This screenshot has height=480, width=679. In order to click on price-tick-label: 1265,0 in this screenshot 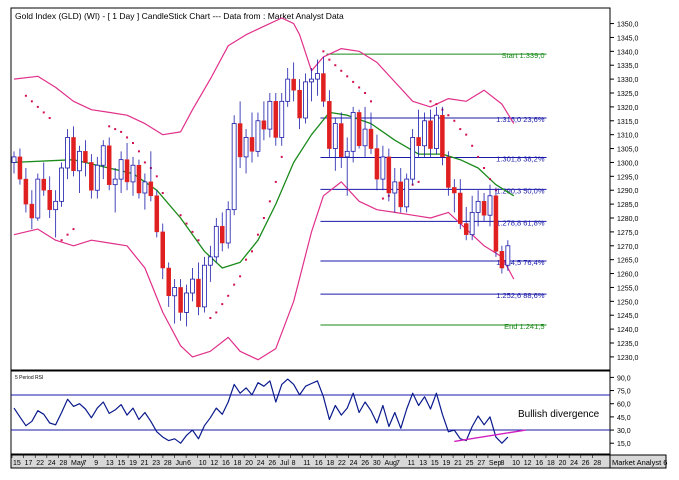, I will do `click(628, 261)`.